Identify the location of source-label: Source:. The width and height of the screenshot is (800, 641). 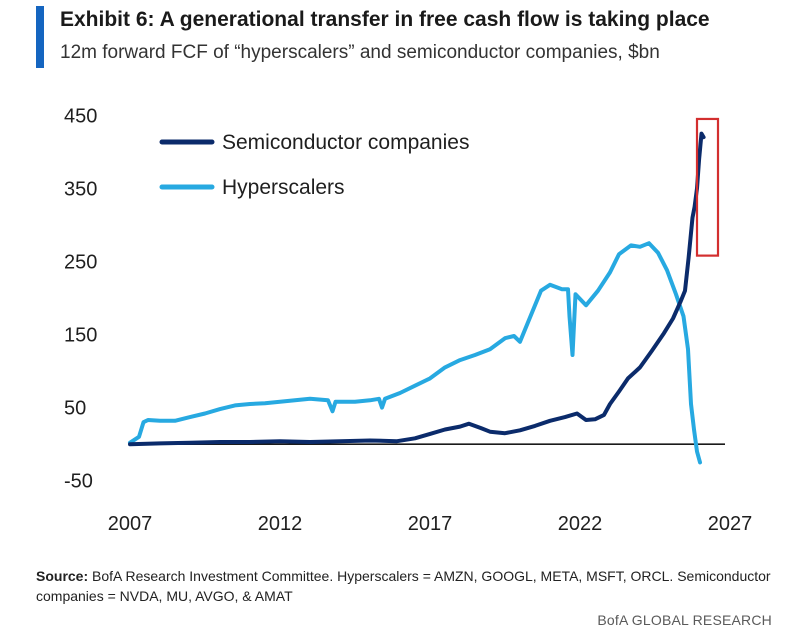
(62, 576).